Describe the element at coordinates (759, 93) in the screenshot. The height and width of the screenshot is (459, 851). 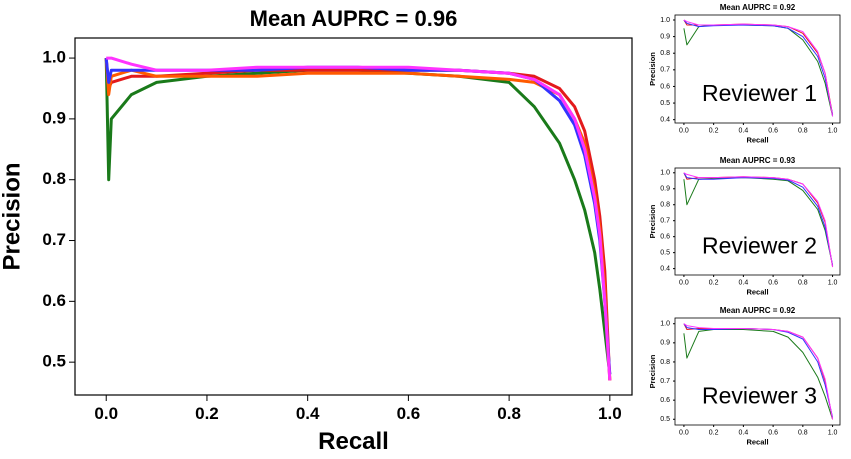
I see `annotation: Reviewer 1` at that location.